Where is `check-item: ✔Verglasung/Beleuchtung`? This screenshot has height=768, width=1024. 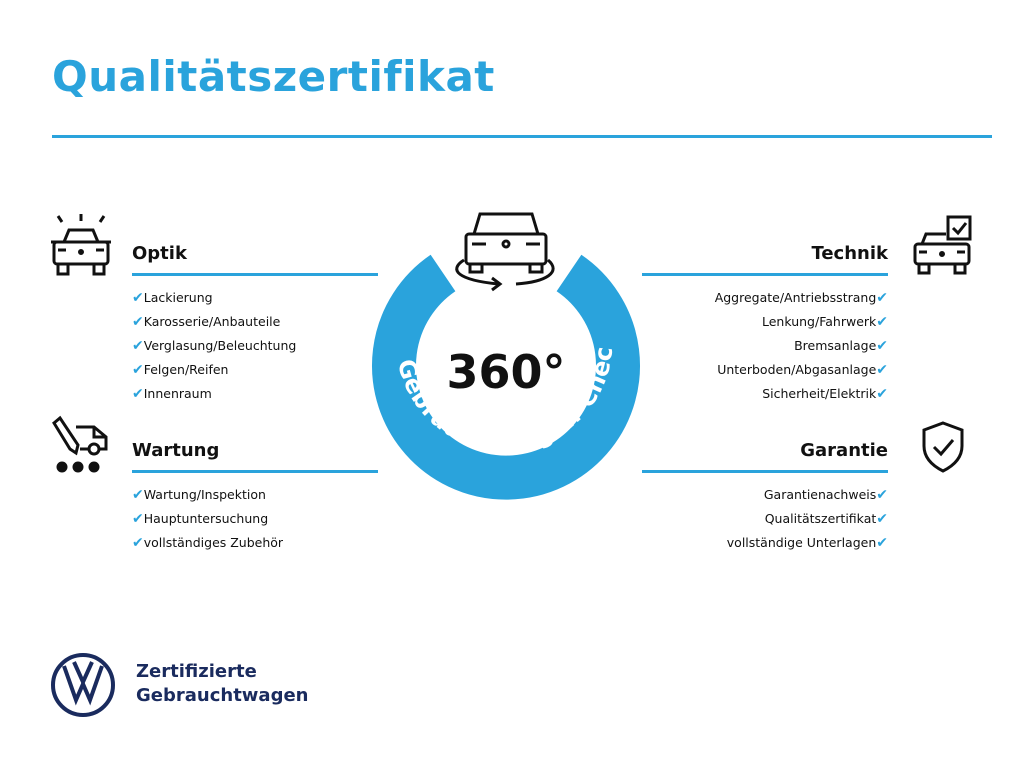
check-item: ✔Verglasung/Beleuchtung is located at coordinates (255, 346).